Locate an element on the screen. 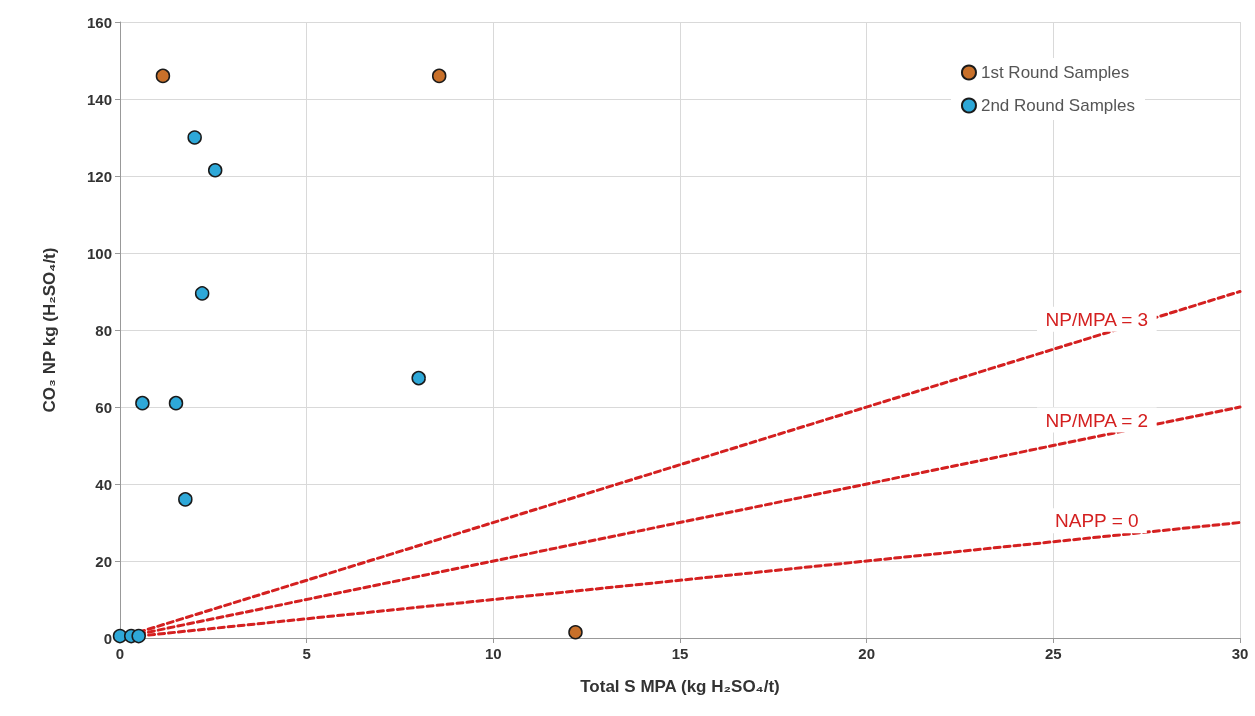 This screenshot has width=1255, height=716. y-tick-label: 80 is located at coordinates (103, 330).